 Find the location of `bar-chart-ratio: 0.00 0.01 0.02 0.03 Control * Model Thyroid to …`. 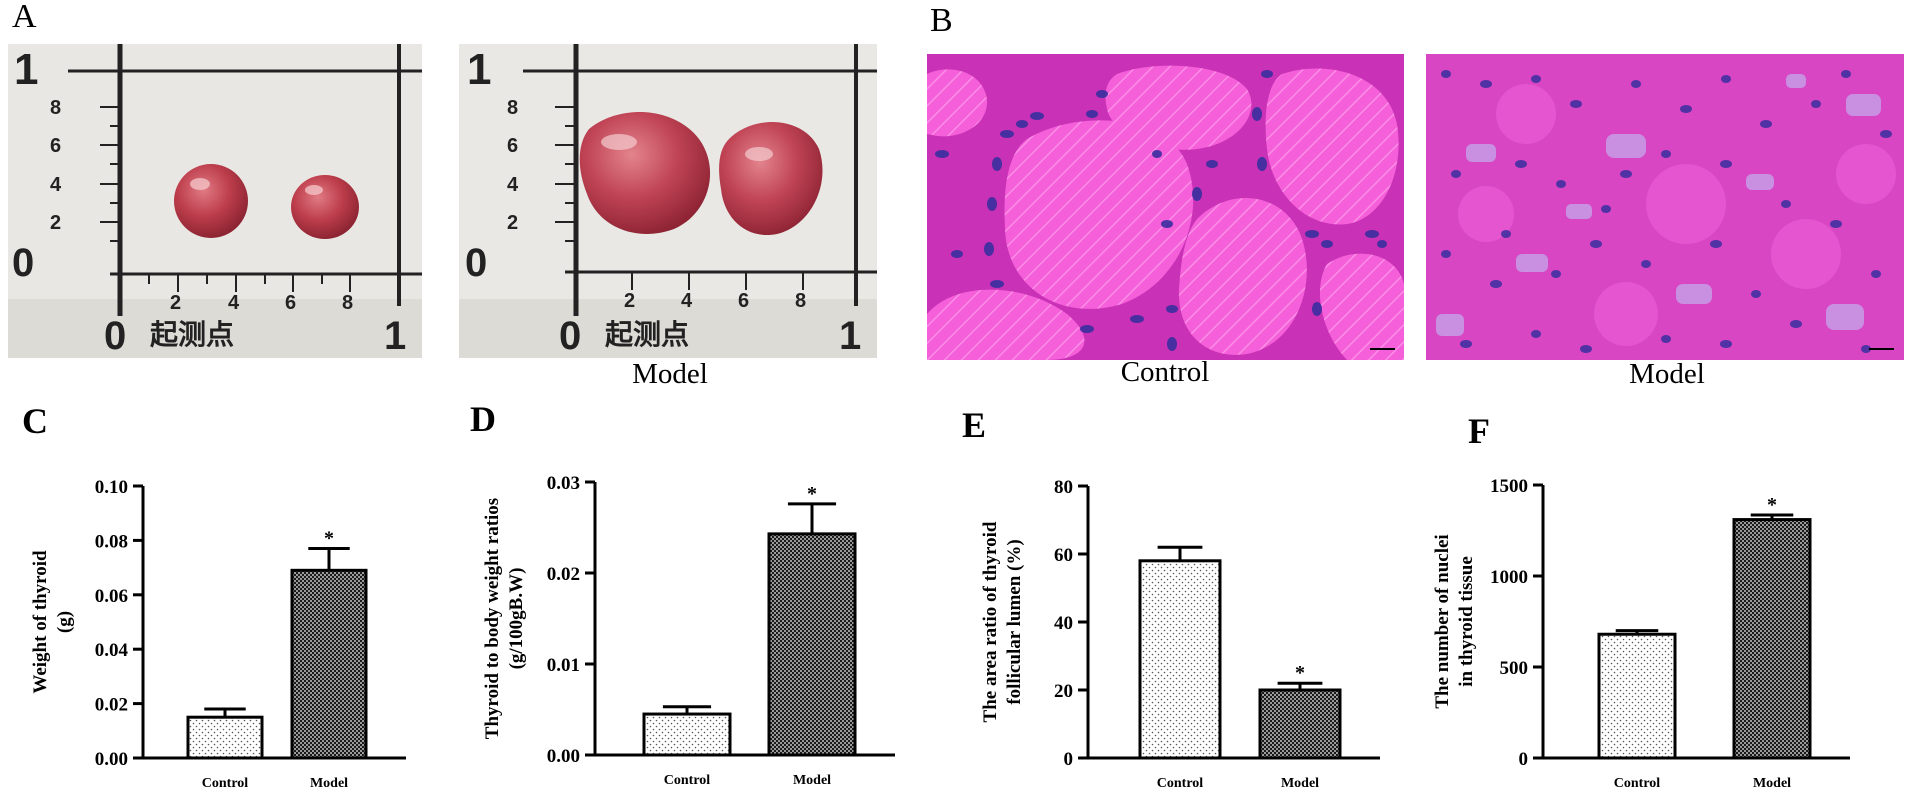

bar-chart-ratio: 0.00 0.01 0.02 0.03 Control * Model Thyroid to … is located at coordinates (700, 619).